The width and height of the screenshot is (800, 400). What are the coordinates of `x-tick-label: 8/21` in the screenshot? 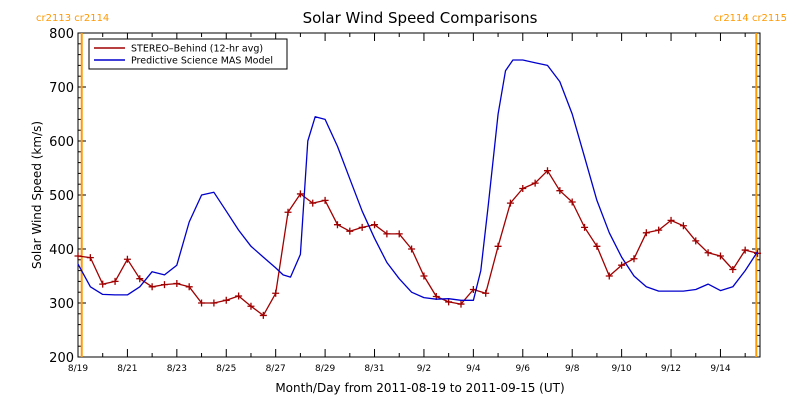 It's located at (127, 369).